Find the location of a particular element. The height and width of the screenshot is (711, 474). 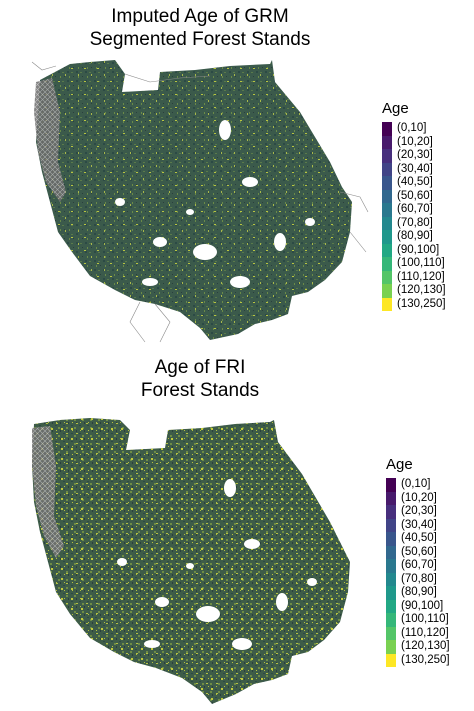

fri-legend-title: Age is located at coordinates (399, 464).